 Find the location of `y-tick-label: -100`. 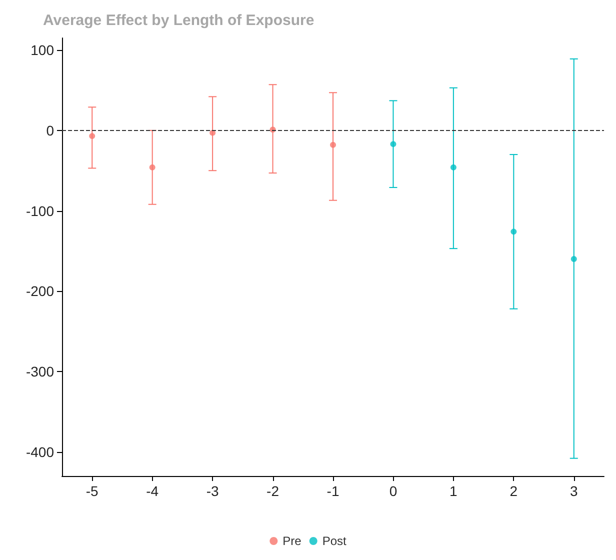

y-tick-label: -100 is located at coordinates (40, 210).